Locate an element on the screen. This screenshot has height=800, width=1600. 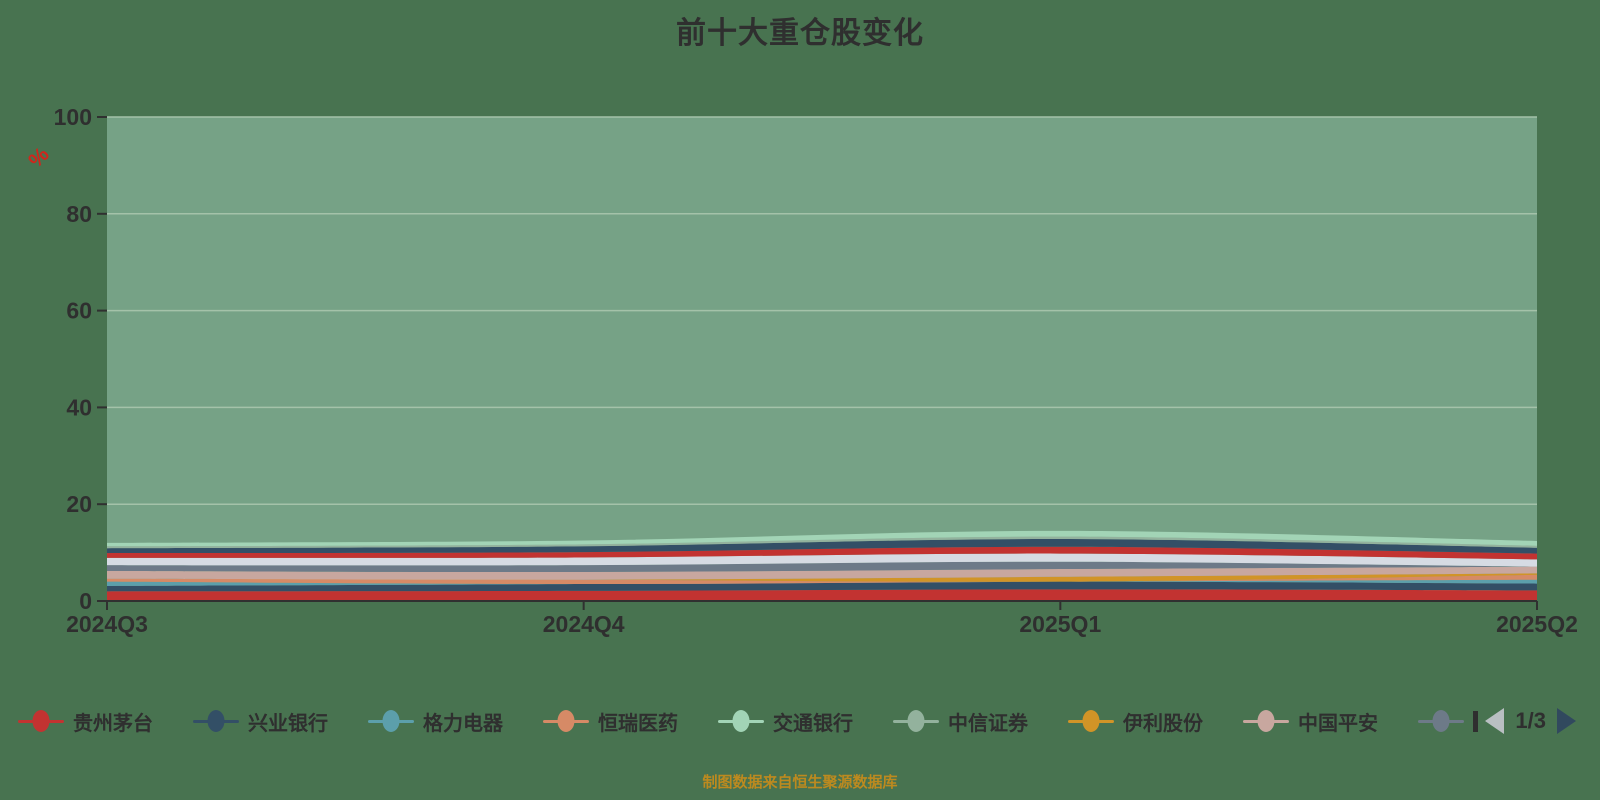
legend-pager: 1/3 is located at coordinates (1530, 721).